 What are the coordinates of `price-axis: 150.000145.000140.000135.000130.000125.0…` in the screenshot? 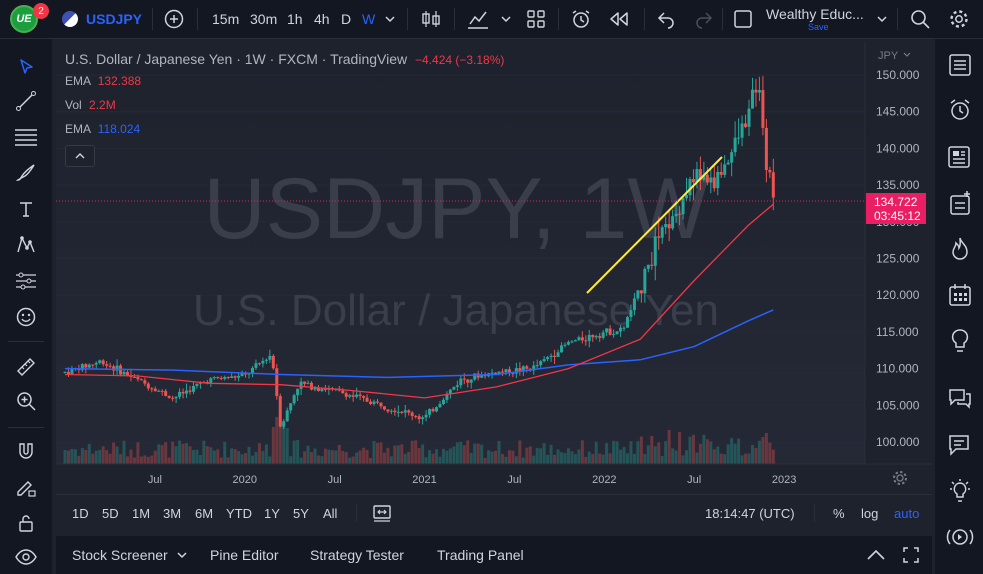 It's located at (898, 258).